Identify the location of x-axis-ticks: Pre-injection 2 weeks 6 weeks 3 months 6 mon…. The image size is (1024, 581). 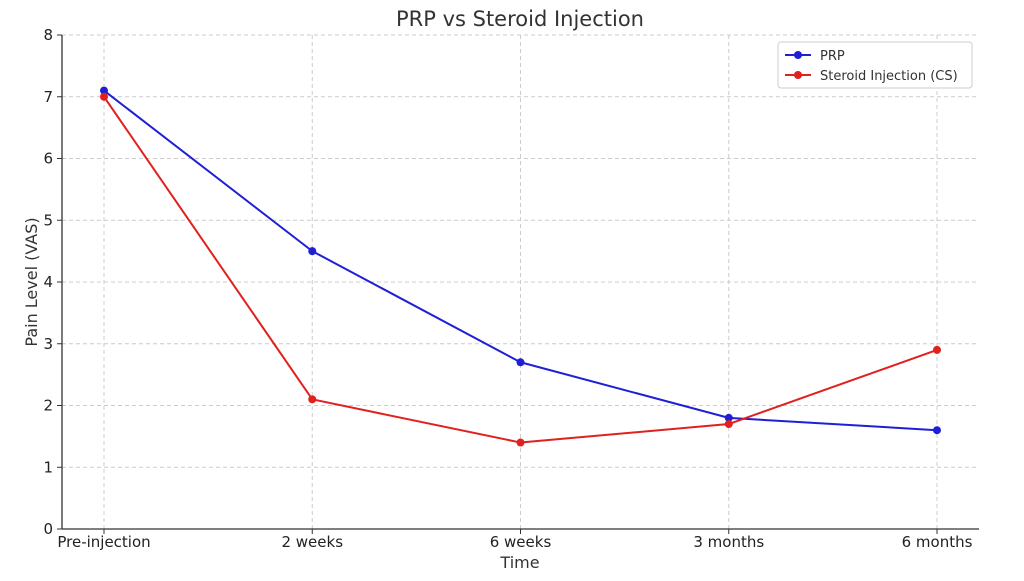
(515, 540).